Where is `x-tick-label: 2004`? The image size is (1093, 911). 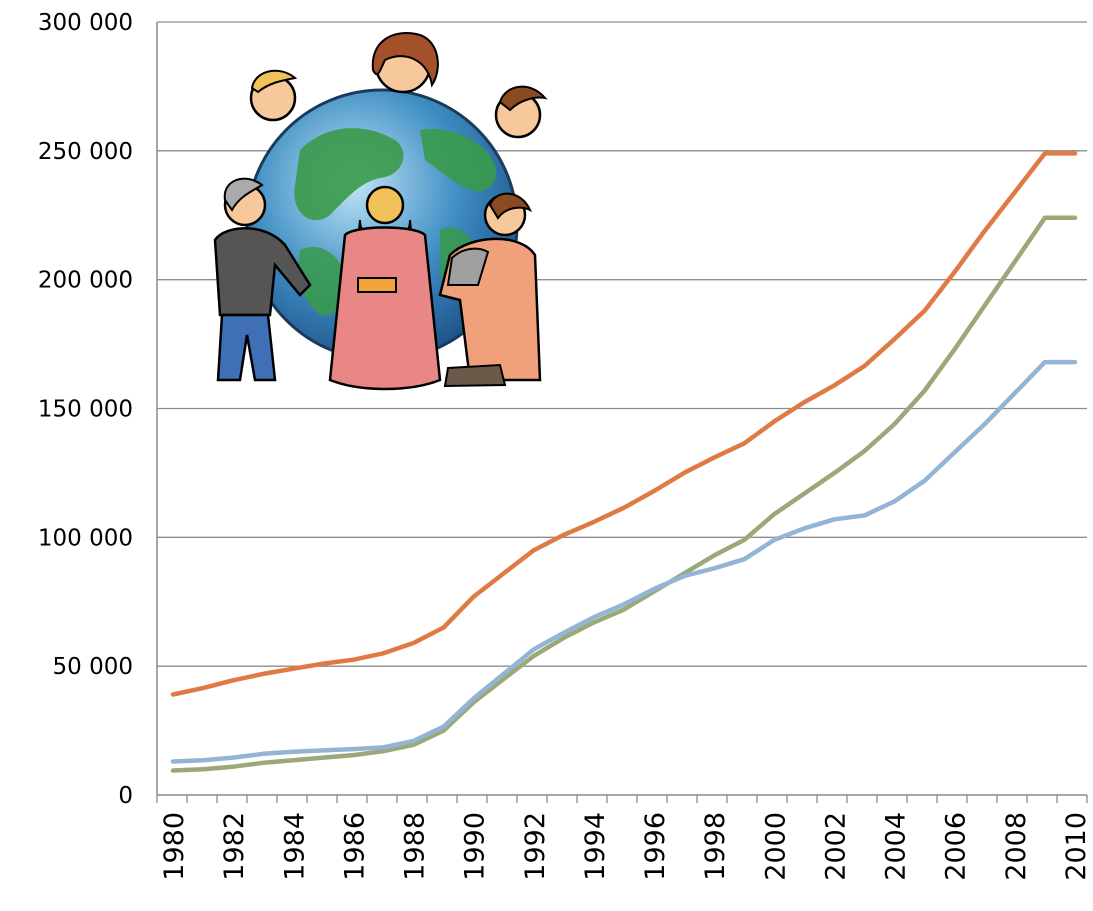 x-tick-label: 2004 is located at coordinates (896, 846).